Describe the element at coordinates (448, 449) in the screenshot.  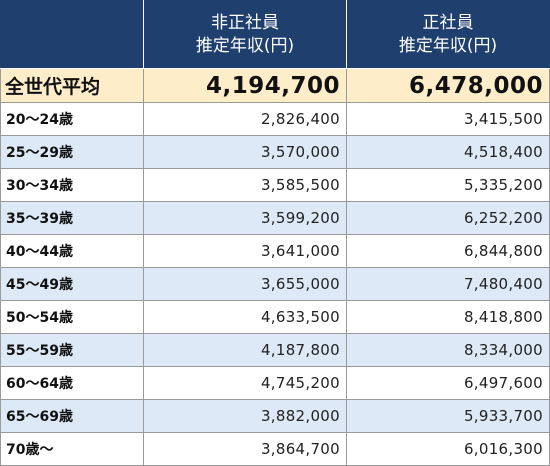
I see `regular-salary: 6,016,300` at that location.